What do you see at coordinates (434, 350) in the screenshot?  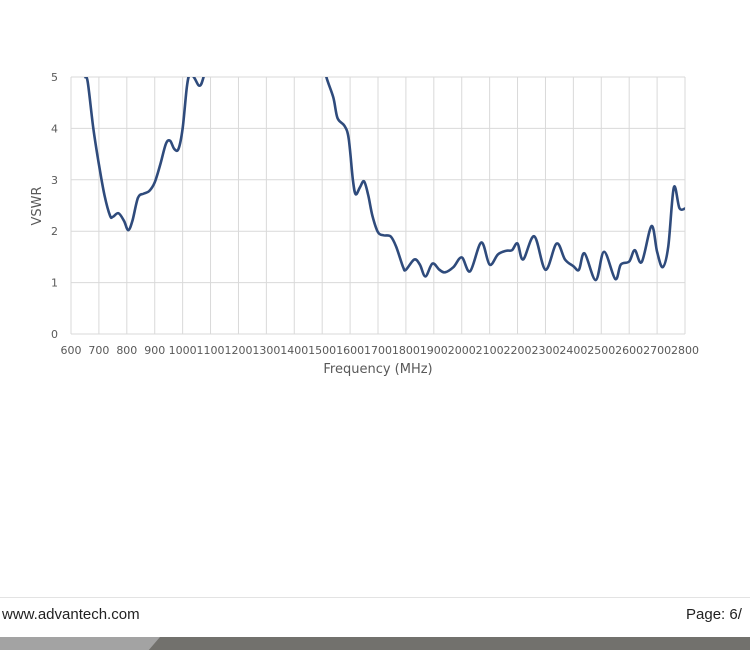 I see `x-tick-label: 1900` at bounding box center [434, 350].